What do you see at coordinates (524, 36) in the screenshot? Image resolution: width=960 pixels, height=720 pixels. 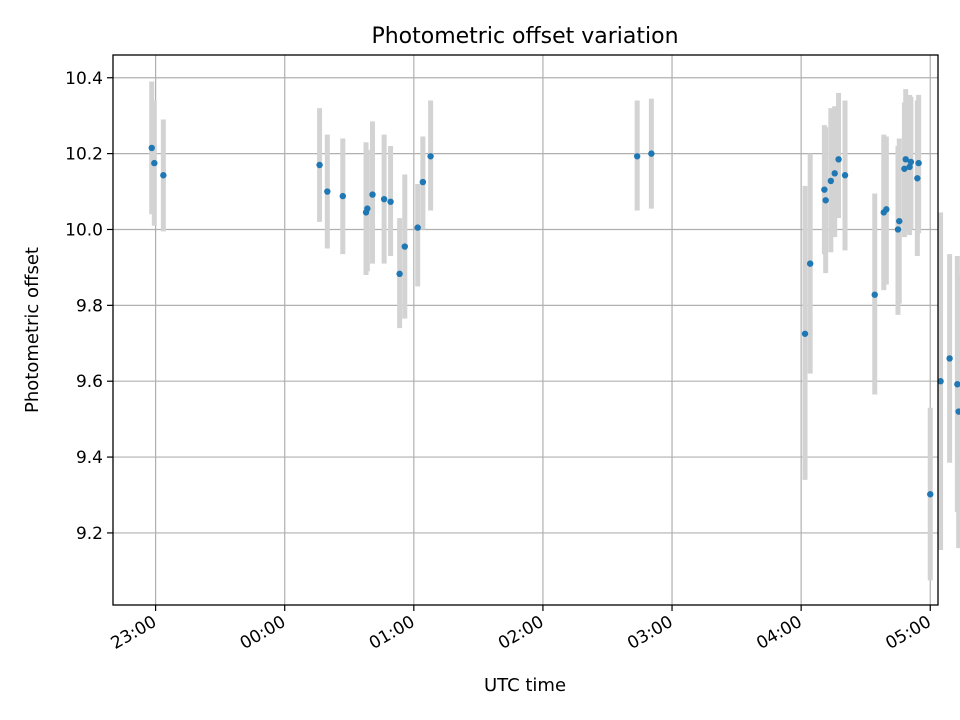 I see `chart-title: Photometric offset variation` at bounding box center [524, 36].